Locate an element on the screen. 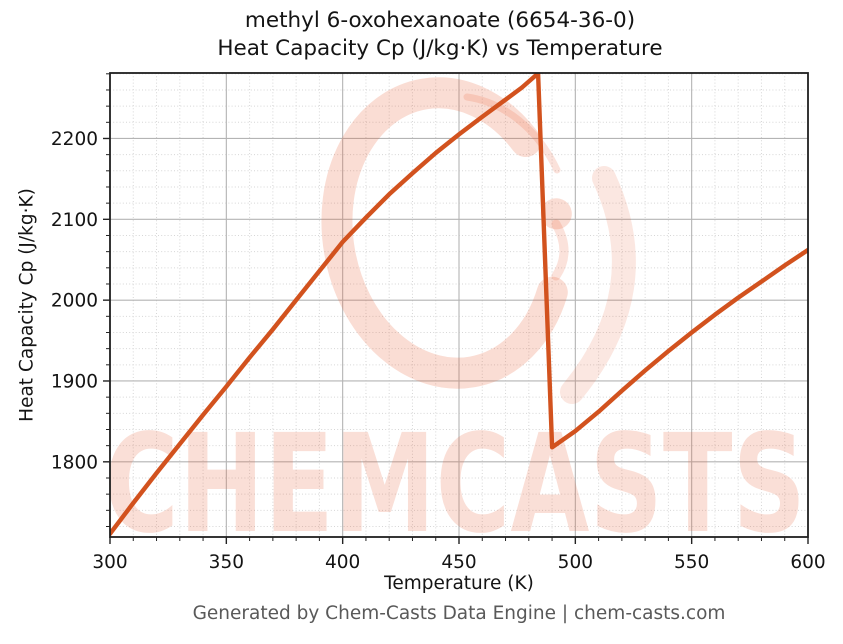 This screenshot has height=644, width=843. x-tick-label: 550 is located at coordinates (691, 562).